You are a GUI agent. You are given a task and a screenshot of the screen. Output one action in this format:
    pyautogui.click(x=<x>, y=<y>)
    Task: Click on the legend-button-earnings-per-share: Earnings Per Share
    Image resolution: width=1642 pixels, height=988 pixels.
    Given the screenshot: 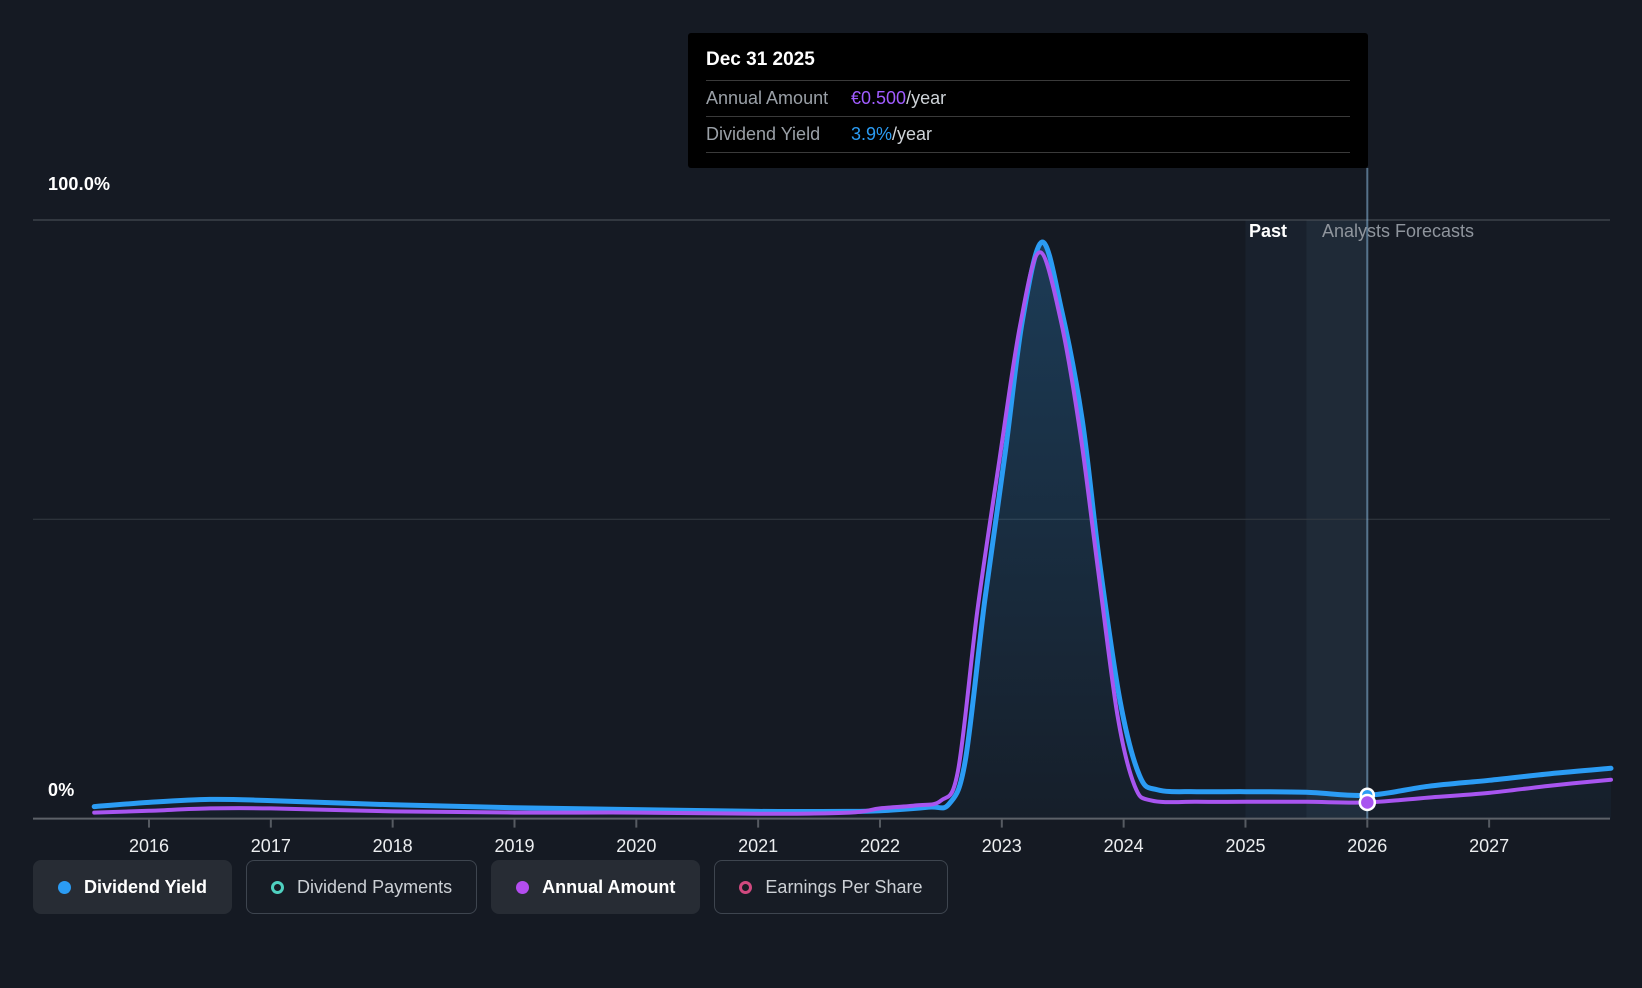 What is the action you would take?
    pyautogui.click(x=831, y=887)
    